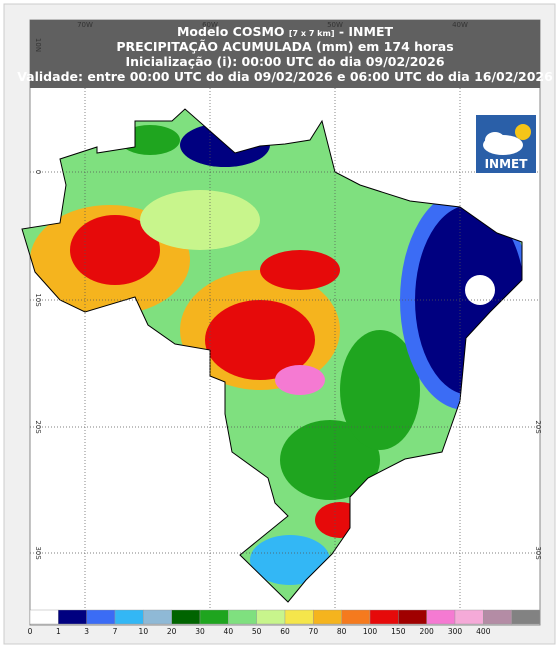 The height and width of the screenshot is (648, 559). What do you see at coordinates (210, 25) in the screenshot?
I see `lon-label: 60W` at bounding box center [210, 25].